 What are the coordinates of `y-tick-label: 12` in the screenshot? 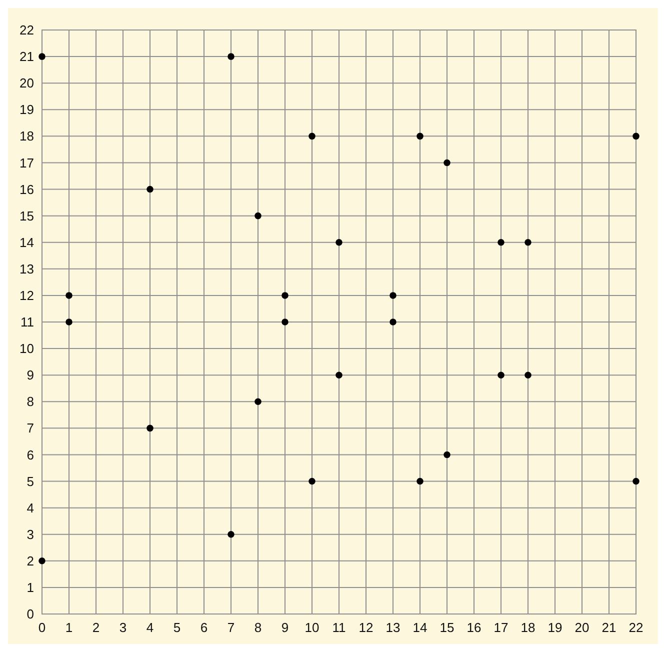 It's located at (27, 296).